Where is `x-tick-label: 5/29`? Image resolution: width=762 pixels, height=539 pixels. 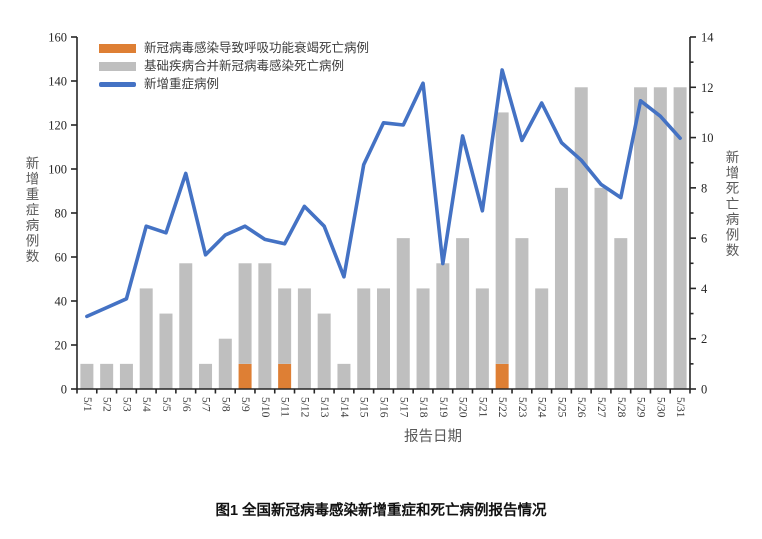
x-tick-label: 5/29 is located at coordinates (641, 407).